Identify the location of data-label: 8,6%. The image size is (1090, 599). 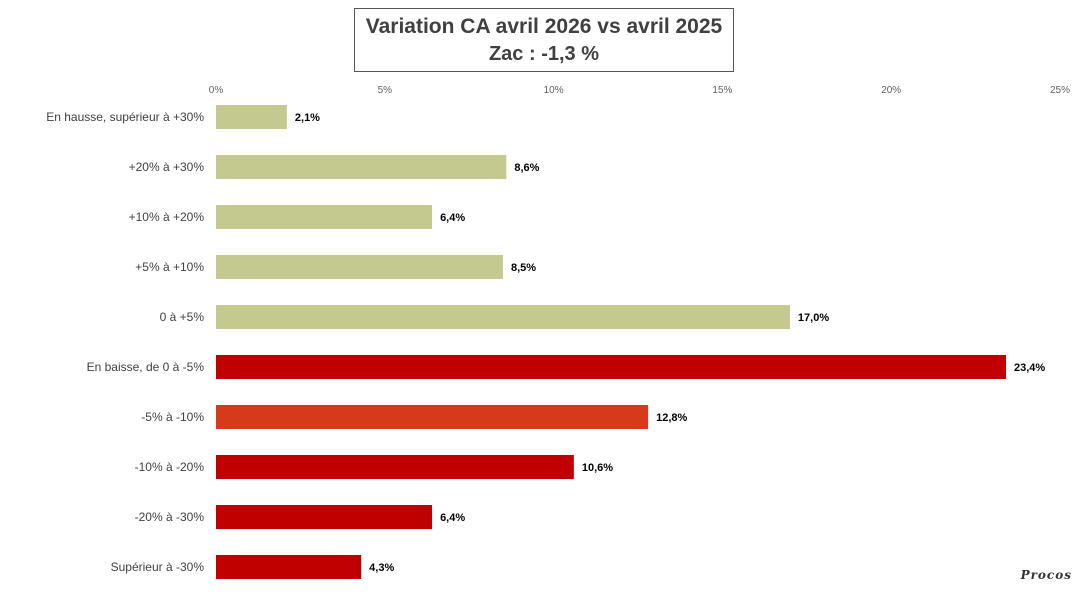
(526, 168).